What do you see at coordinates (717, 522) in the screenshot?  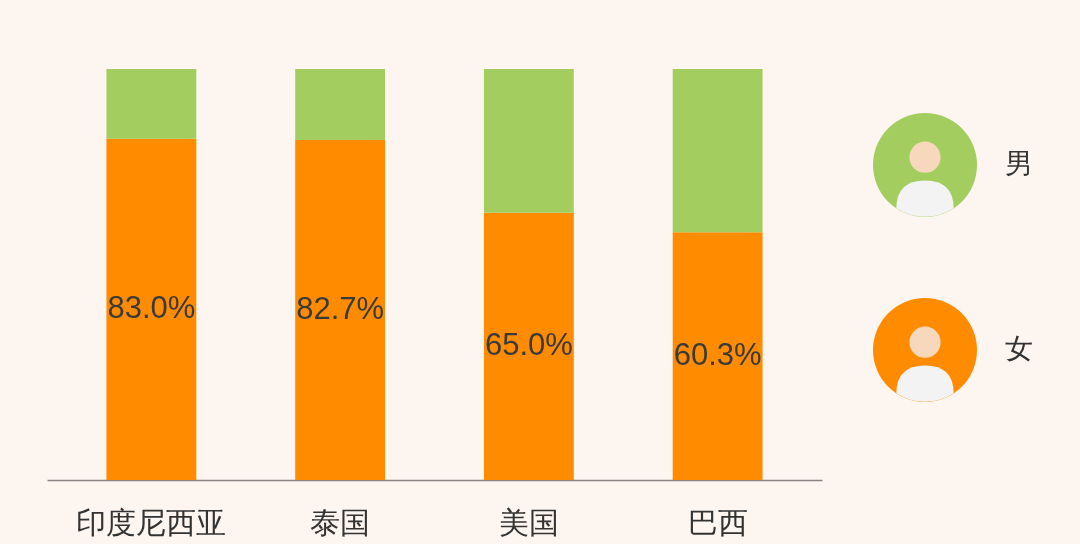 I see `x-tick-label: 巴西` at bounding box center [717, 522].